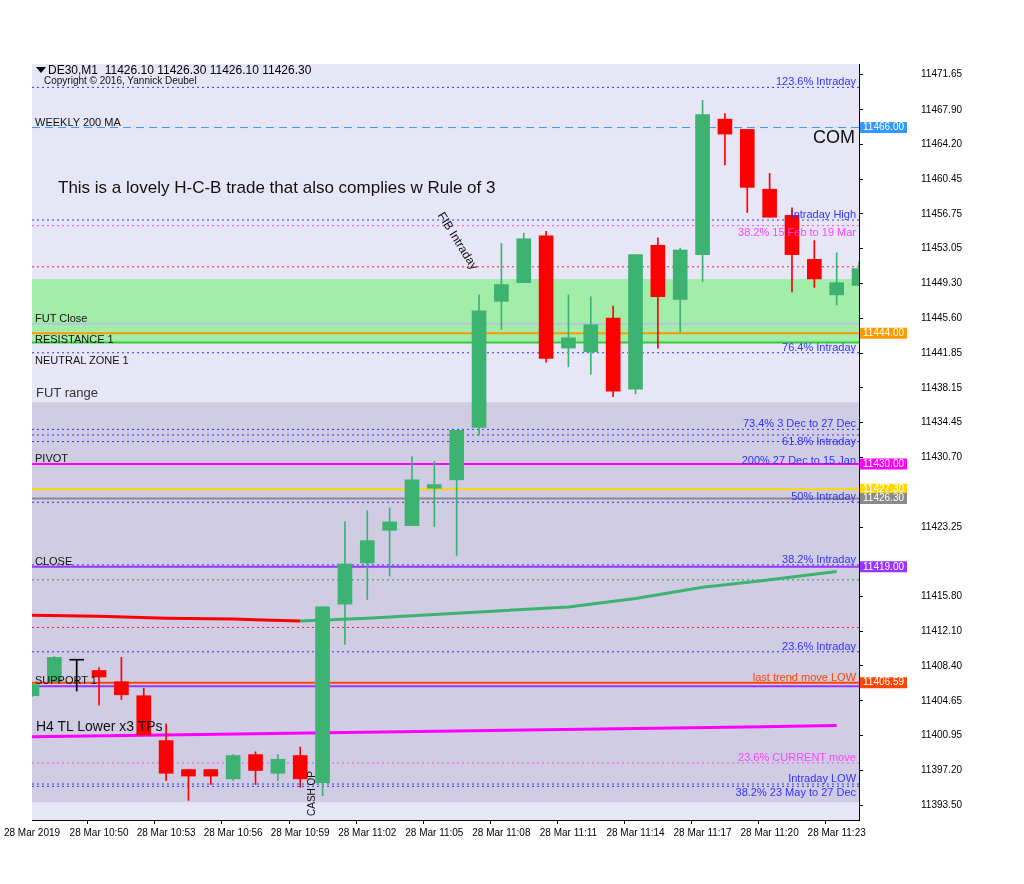  I want to click on ref-line-label: 11426.30, so click(884, 498).